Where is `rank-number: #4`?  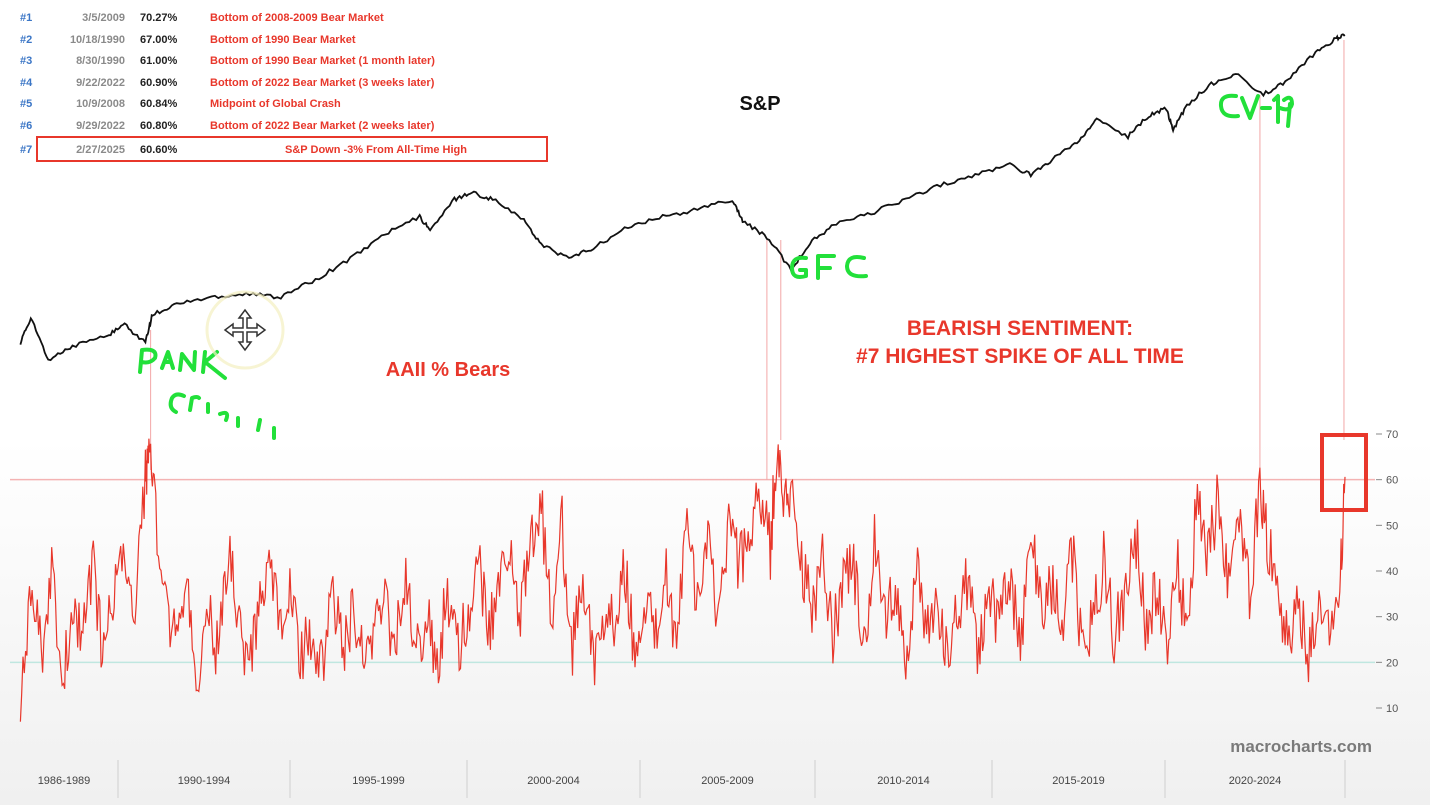 rank-number: #4 is located at coordinates (26, 83).